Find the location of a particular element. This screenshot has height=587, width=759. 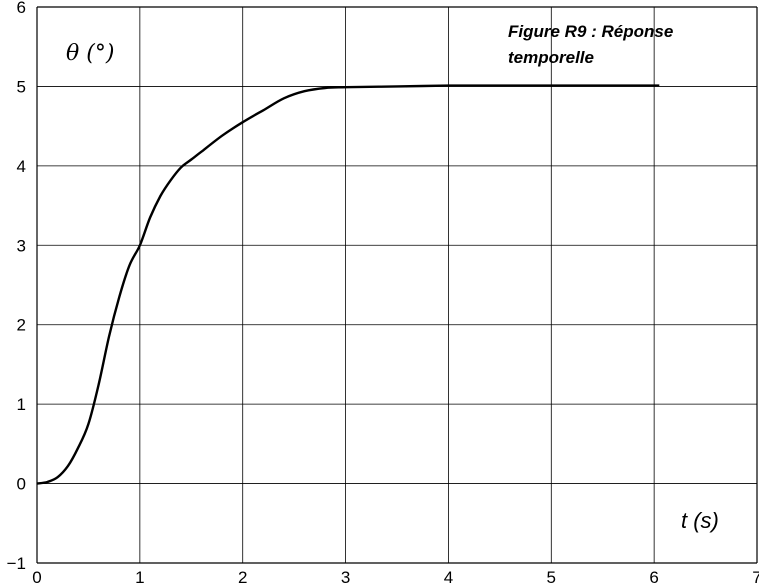

y-tick-label: 5 is located at coordinates (21, 86).